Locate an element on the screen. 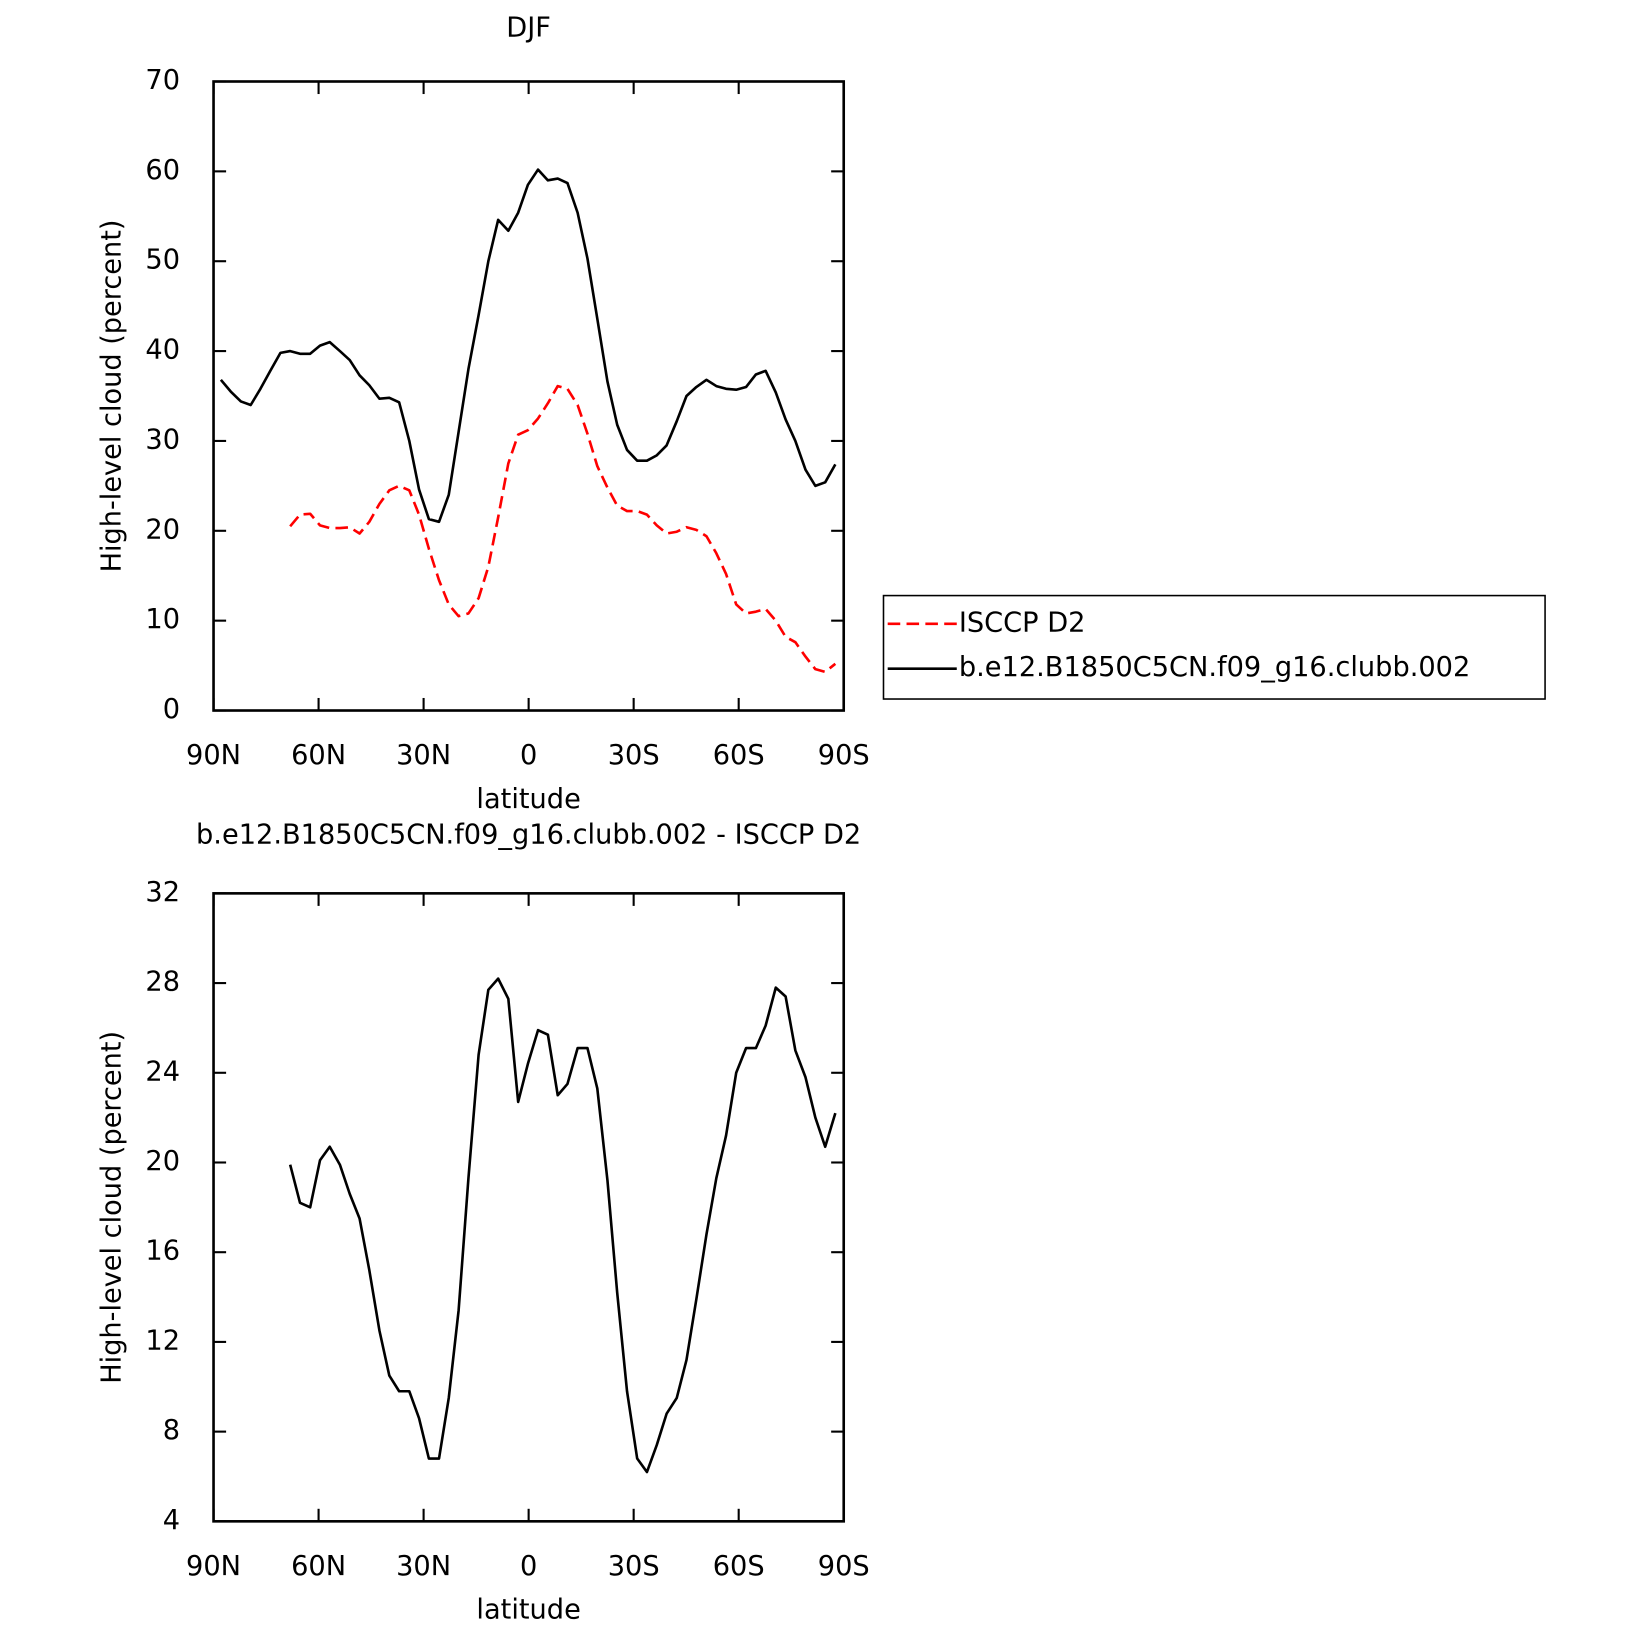 The width and height of the screenshot is (1633, 1630). y-tick-label: 0 is located at coordinates (171, 709).